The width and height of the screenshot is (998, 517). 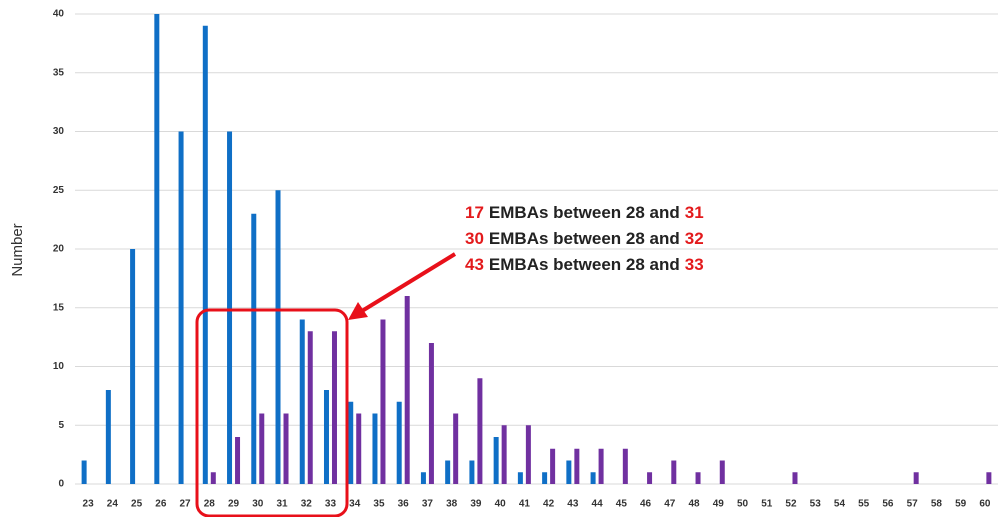 What do you see at coordinates (113, 504) in the screenshot?
I see `x-tick-label: 24` at bounding box center [113, 504].